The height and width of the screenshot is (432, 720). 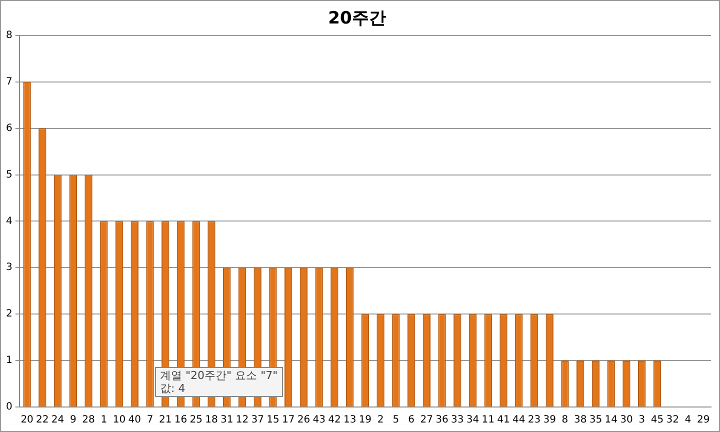 What do you see at coordinates (9, 221) in the screenshot?
I see `y-tick-label: 4` at bounding box center [9, 221].